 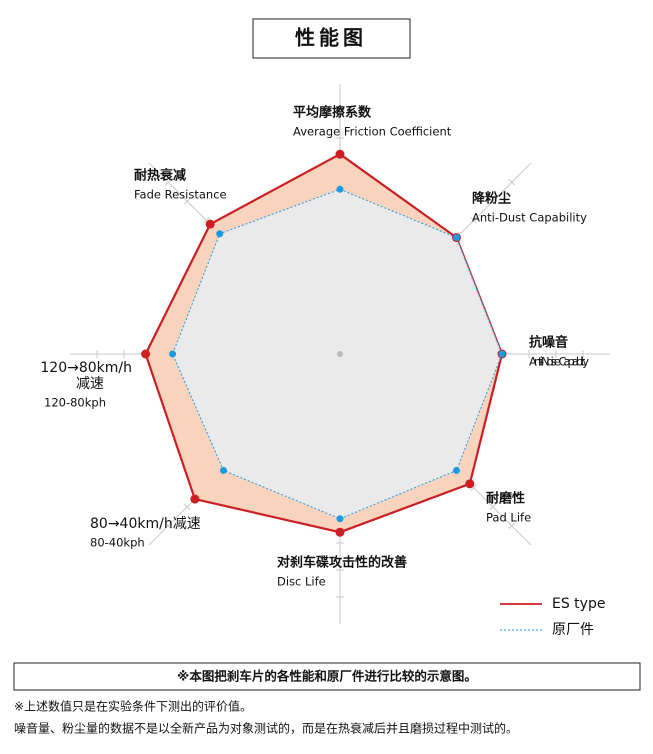 I want to click on chart-title: 性能图, so click(x=331, y=38).